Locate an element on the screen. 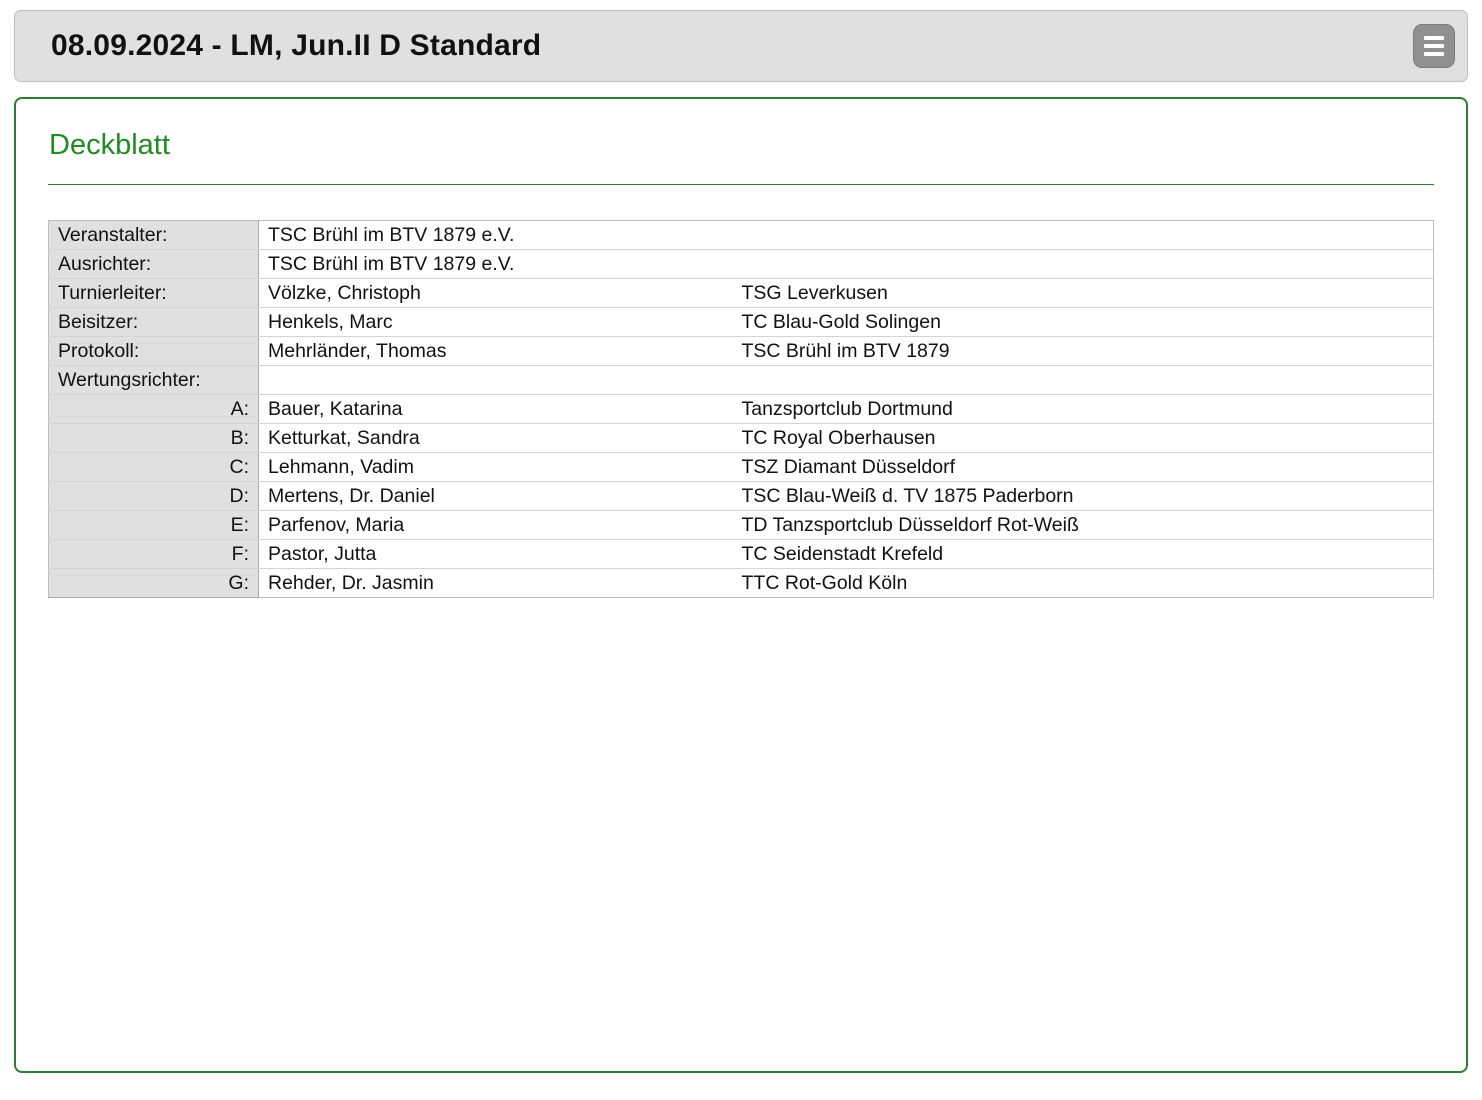 The width and height of the screenshot is (1482, 1100). judge-row: A: Bauer, Katarina Tanzsportclub Dortmund is located at coordinates (741, 409).